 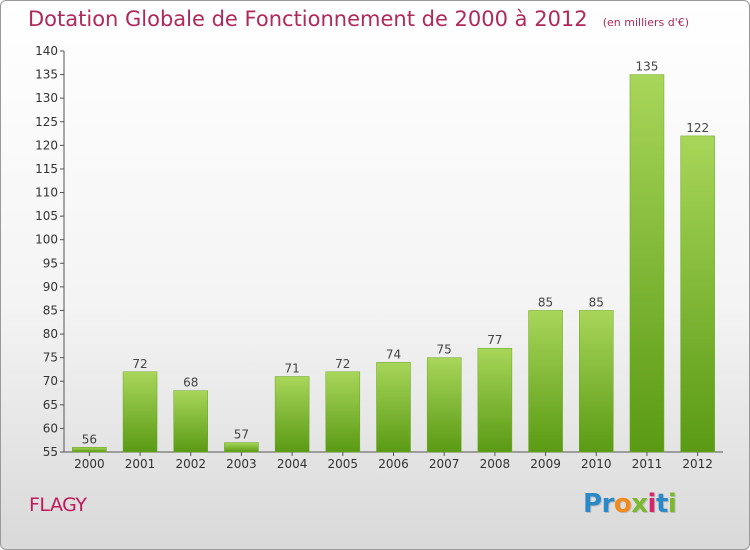 I want to click on y-tick-label: 120, so click(x=46, y=145).